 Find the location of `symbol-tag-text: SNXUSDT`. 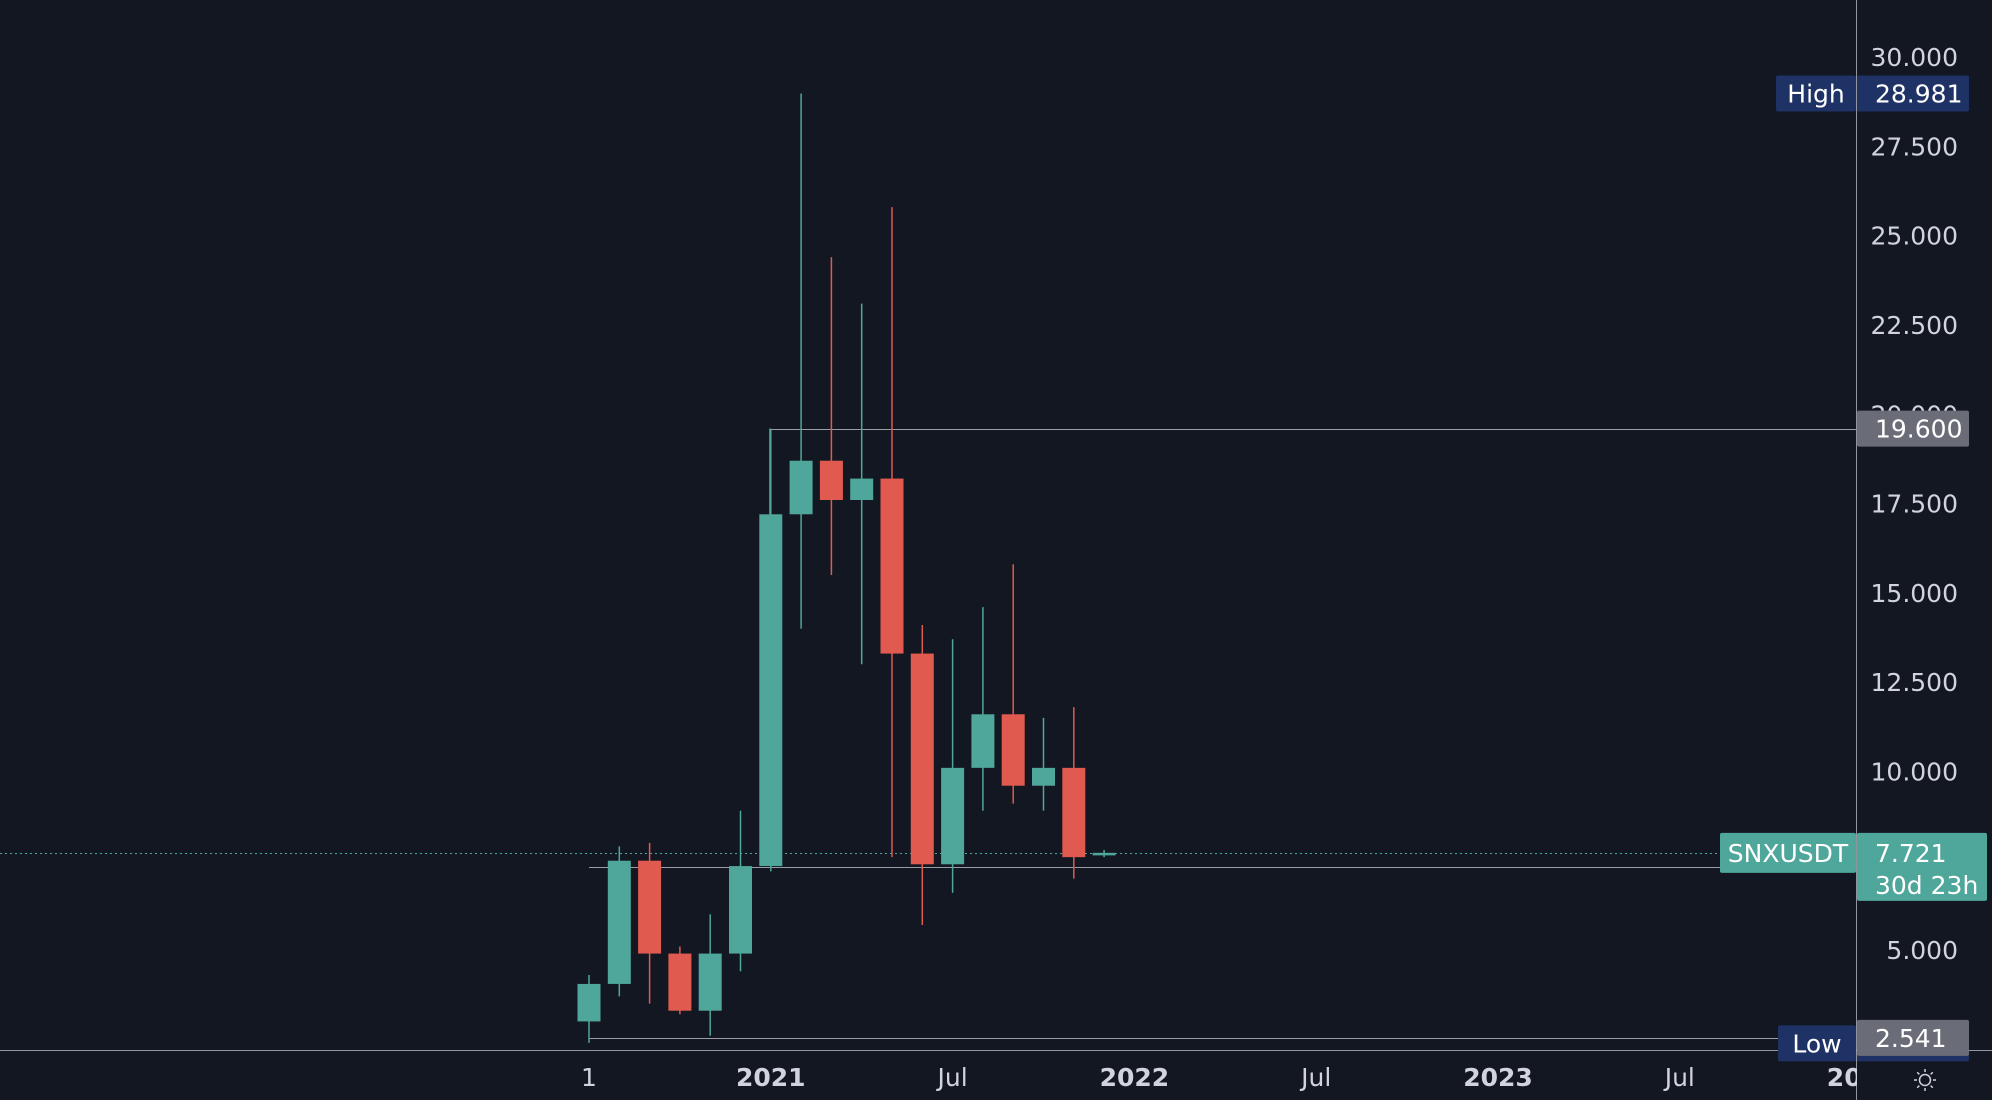

symbol-tag-text: SNXUSDT is located at coordinates (1788, 853).